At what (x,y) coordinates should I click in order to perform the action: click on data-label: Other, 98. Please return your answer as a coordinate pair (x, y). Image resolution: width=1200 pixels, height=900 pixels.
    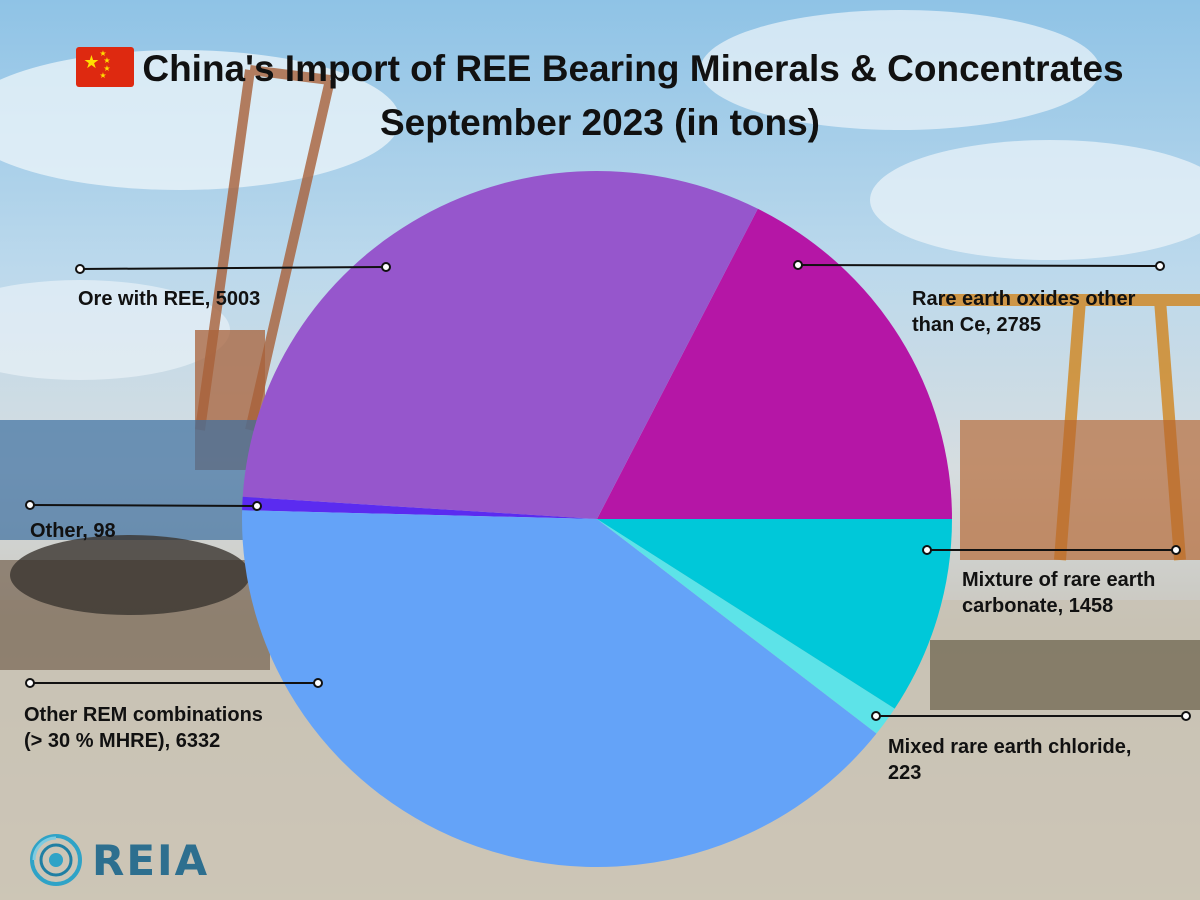
    Looking at the image, I should click on (73, 531).